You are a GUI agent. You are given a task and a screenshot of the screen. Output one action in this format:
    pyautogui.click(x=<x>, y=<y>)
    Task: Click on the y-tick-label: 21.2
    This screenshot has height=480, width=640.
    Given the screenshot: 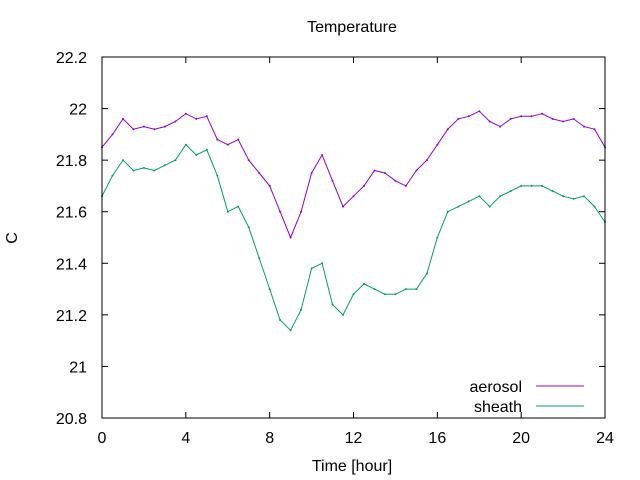 What is the action you would take?
    pyautogui.click(x=71, y=316)
    